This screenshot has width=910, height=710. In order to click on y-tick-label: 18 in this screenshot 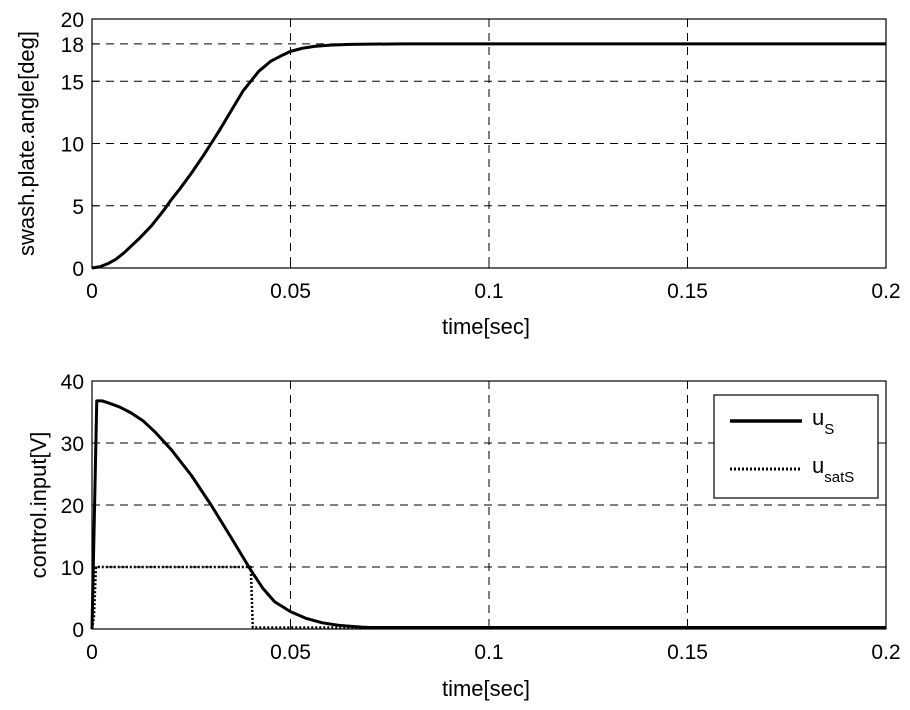, I will do `click(72, 45)`.